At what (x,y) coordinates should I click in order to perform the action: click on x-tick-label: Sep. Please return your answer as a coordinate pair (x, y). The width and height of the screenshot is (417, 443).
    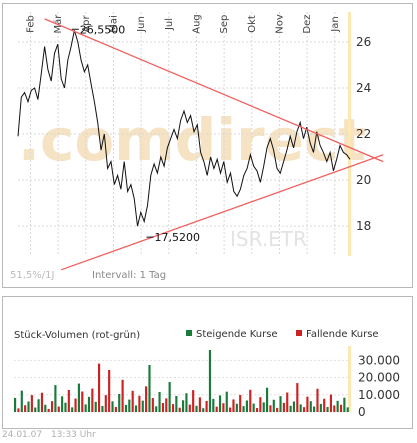
    Looking at the image, I should click on (224, 24).